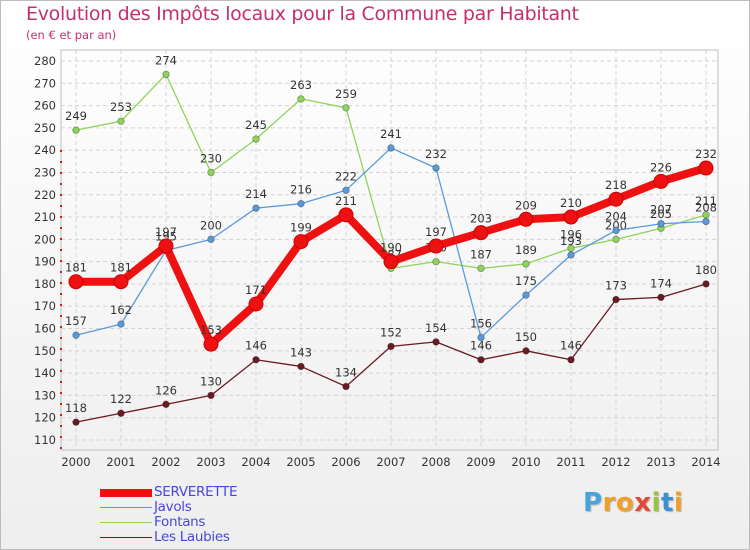 The height and width of the screenshot is (550, 750). Describe the element at coordinates (45, 329) in the screenshot. I see `y-tick-label: 160` at that location.